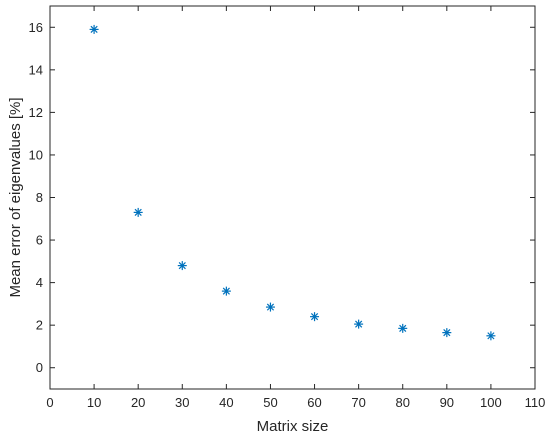  What do you see at coordinates (314, 402) in the screenshot?
I see `x-tick-label: 60` at bounding box center [314, 402].